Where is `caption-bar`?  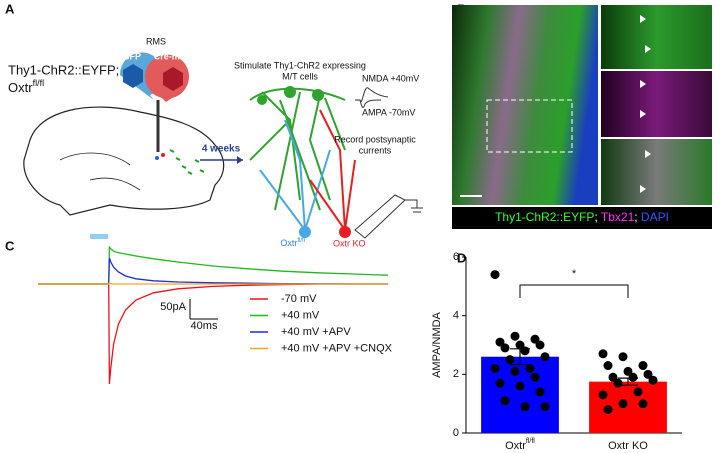 caption-bar is located at coordinates (582, 218).